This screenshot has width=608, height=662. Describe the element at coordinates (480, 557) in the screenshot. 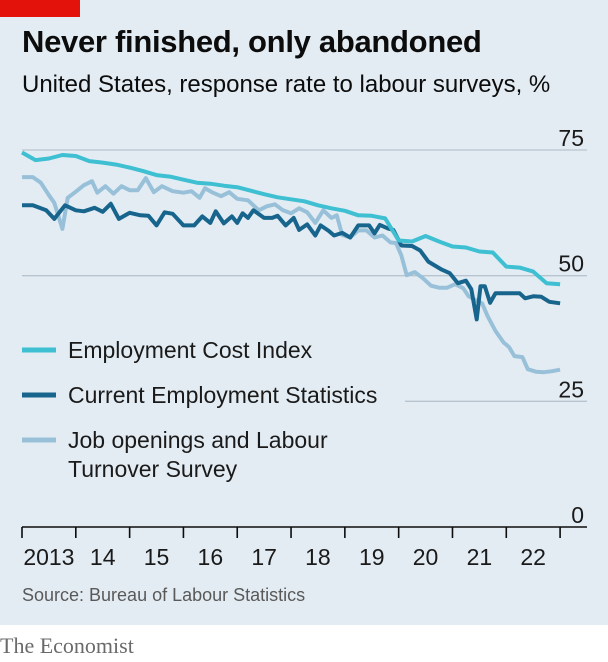

I see `x-tick-label-21: 21` at that location.